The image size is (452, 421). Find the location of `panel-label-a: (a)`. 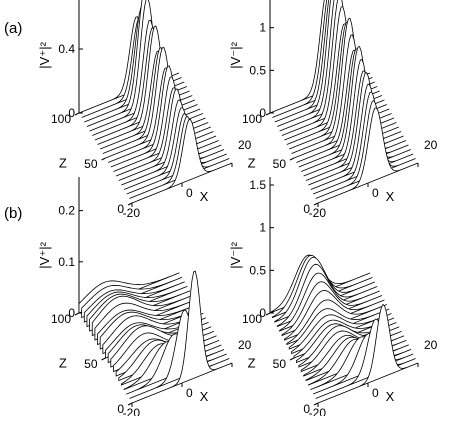

panel-label-a: (a) is located at coordinates (13, 28).